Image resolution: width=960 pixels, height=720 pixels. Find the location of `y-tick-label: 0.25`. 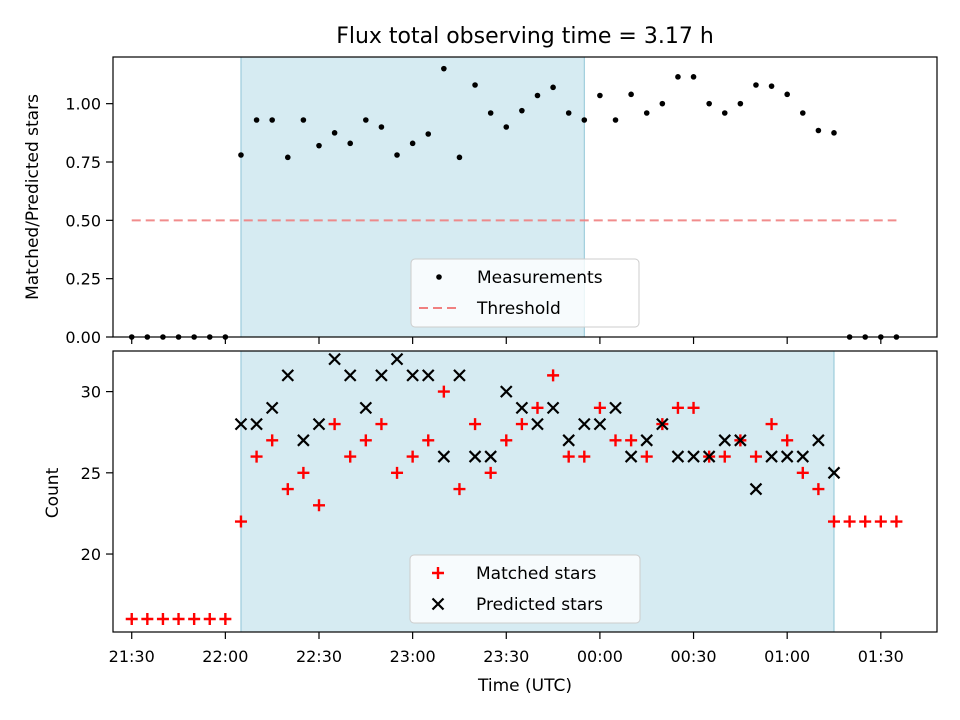

y-tick-label: 0.25 is located at coordinates (83, 279).